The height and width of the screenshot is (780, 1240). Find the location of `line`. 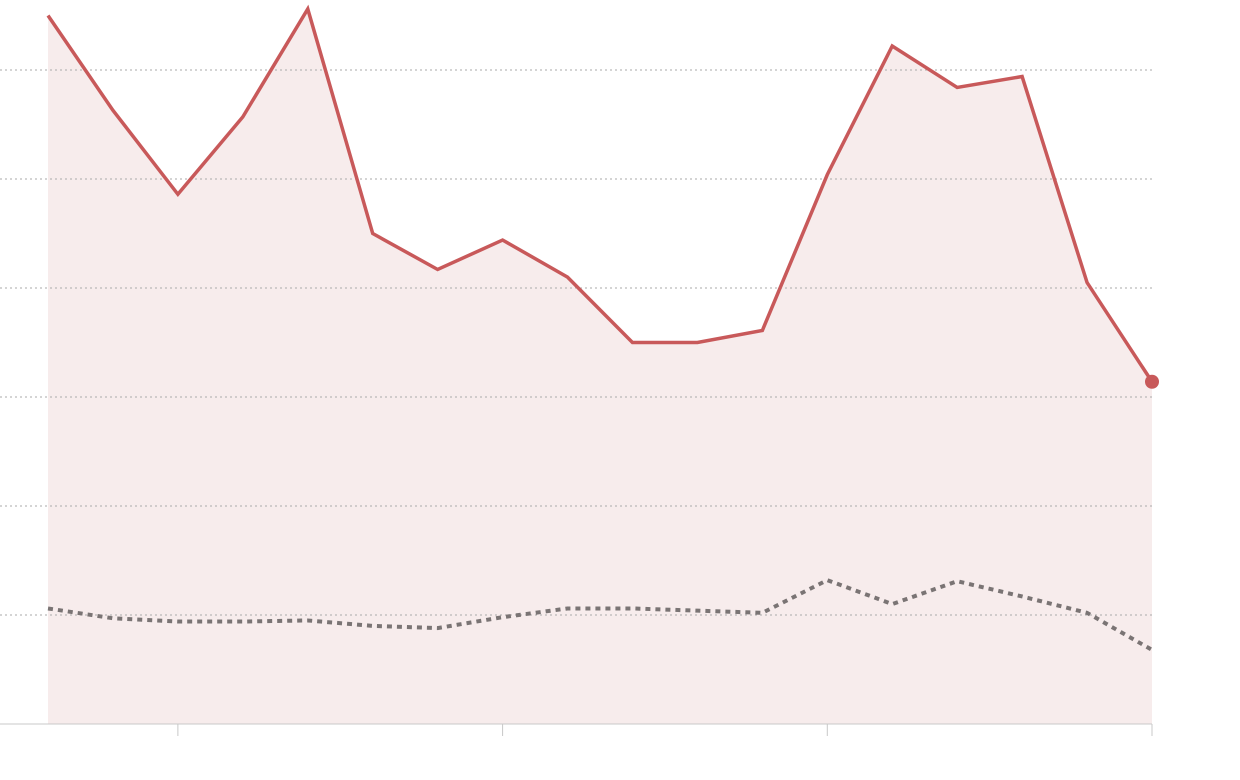

line is located at coordinates (600, 614).